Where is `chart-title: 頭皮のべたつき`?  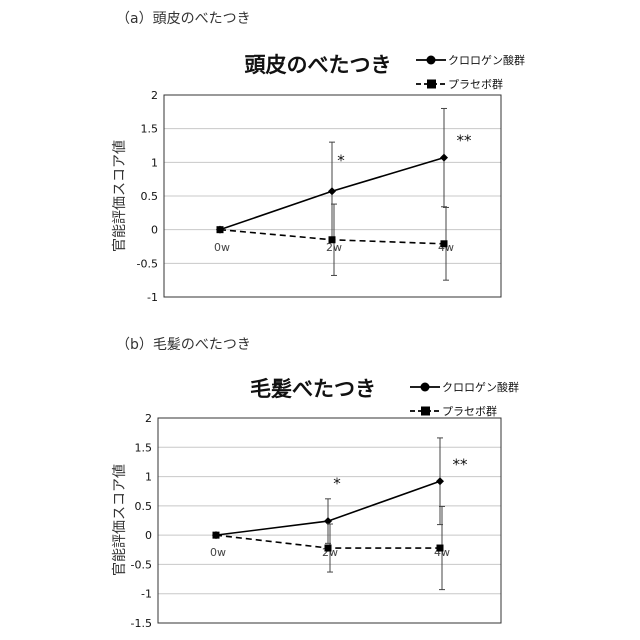 chart-title: 頭皮のべたつき is located at coordinates (318, 65).